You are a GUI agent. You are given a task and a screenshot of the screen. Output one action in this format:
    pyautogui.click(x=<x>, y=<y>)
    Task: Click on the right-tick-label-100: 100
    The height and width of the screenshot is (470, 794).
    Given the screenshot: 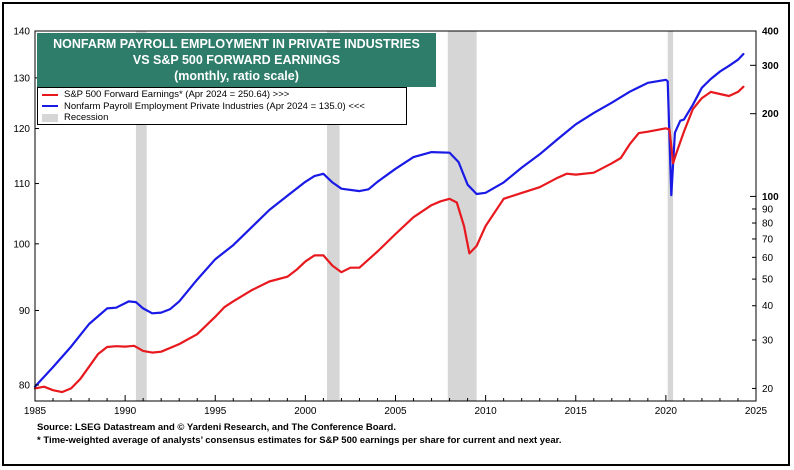 What is the action you would take?
    pyautogui.click(x=770, y=197)
    